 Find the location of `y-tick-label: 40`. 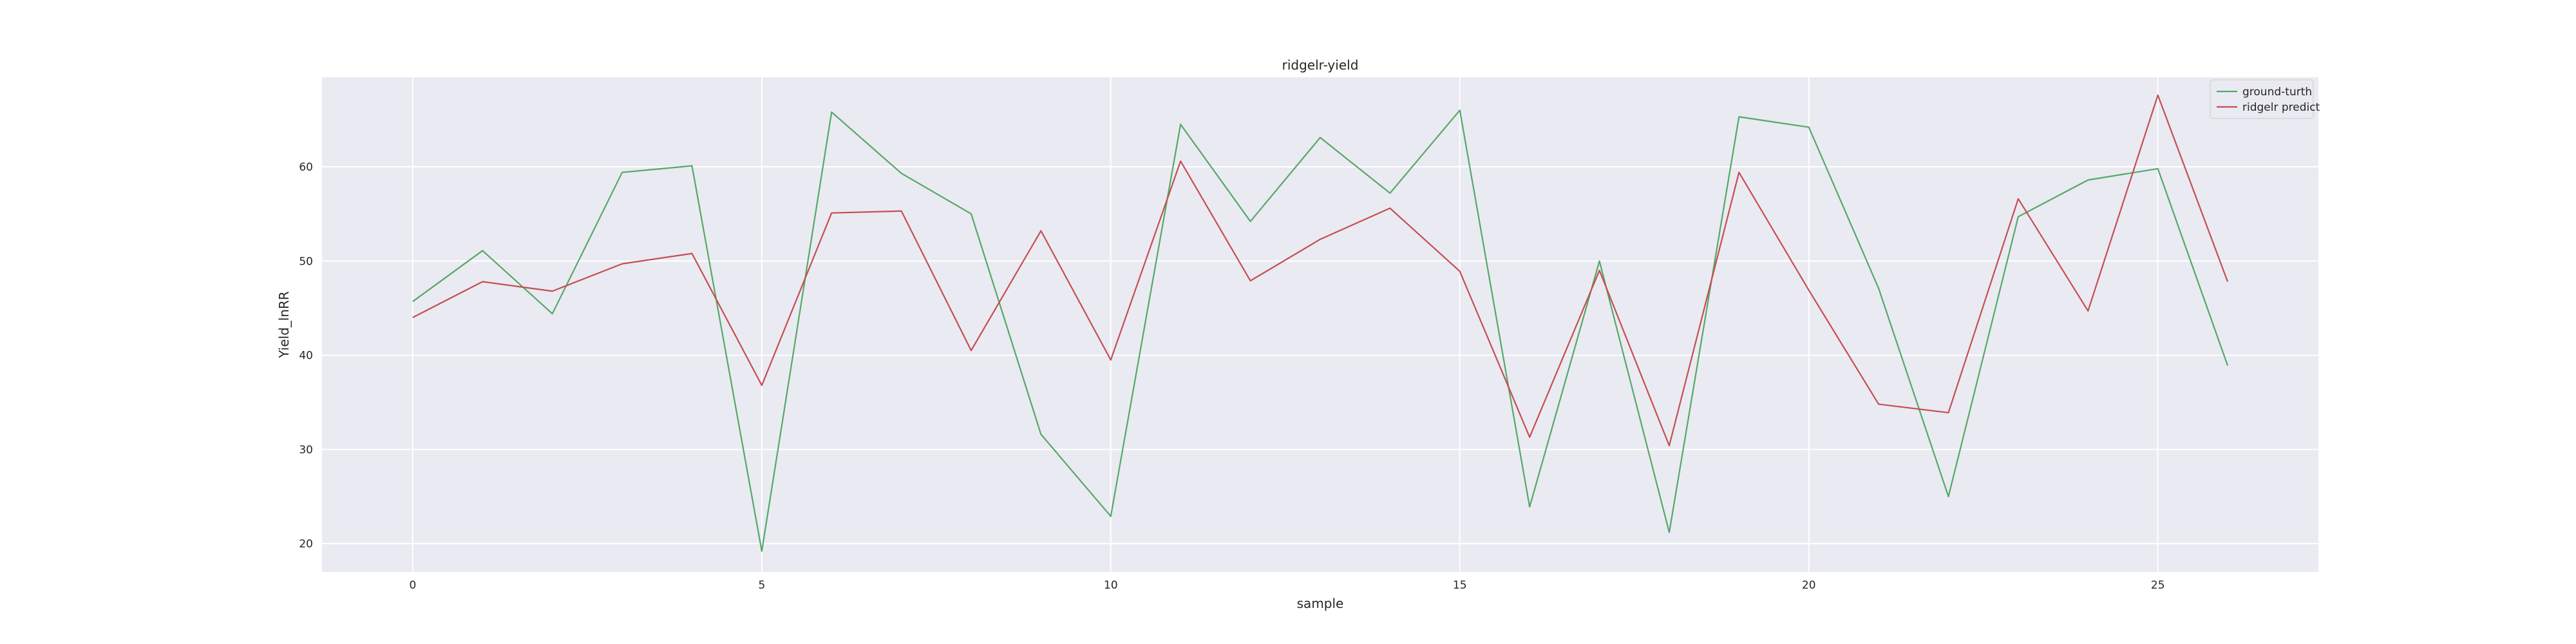

y-tick-label: 40 is located at coordinates (306, 356).